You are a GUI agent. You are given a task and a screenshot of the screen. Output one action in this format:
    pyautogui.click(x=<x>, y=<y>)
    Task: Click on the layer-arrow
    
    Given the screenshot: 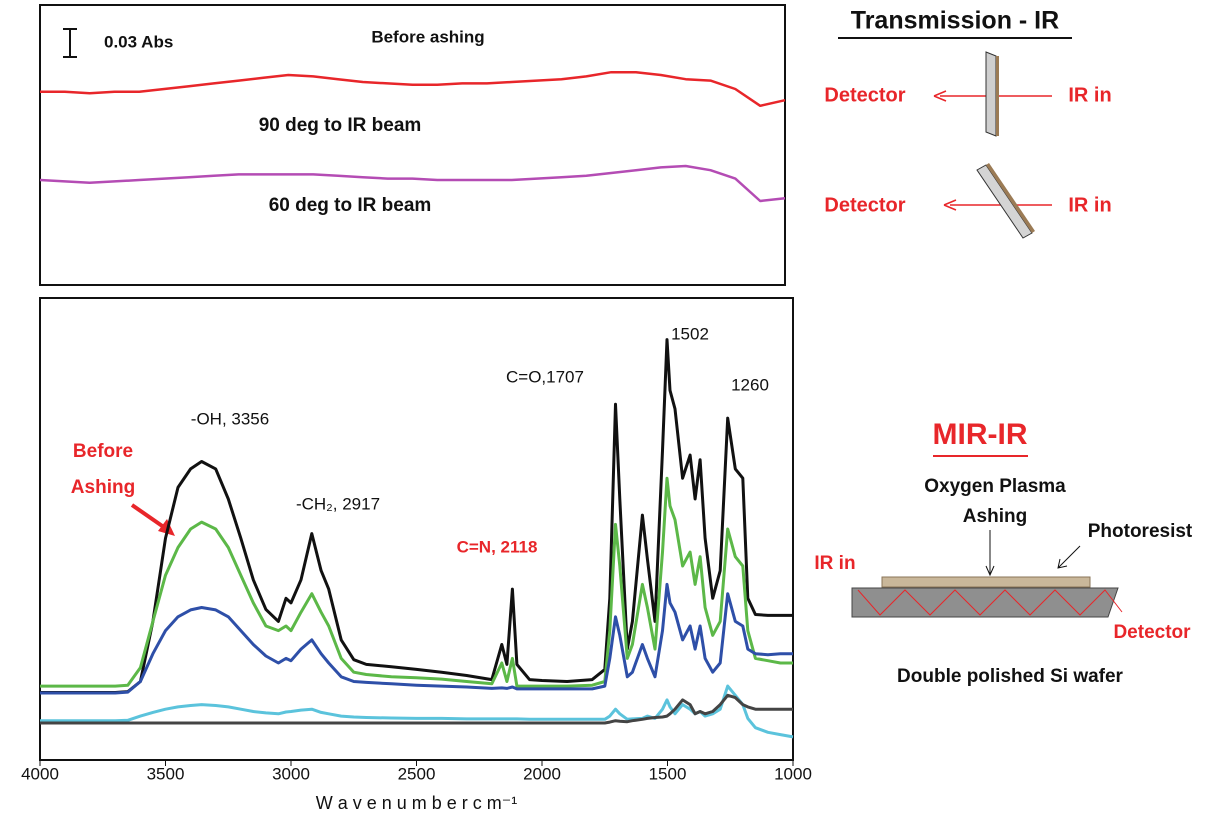 What is the action you would take?
    pyautogui.click(x=1069, y=557)
    